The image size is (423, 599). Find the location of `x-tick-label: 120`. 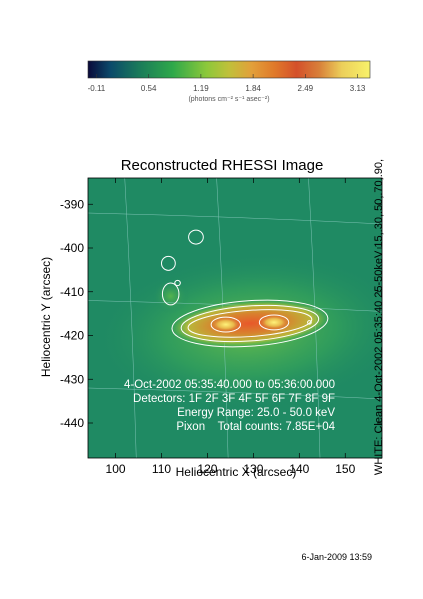

x-tick-label: 120 is located at coordinates (207, 469).